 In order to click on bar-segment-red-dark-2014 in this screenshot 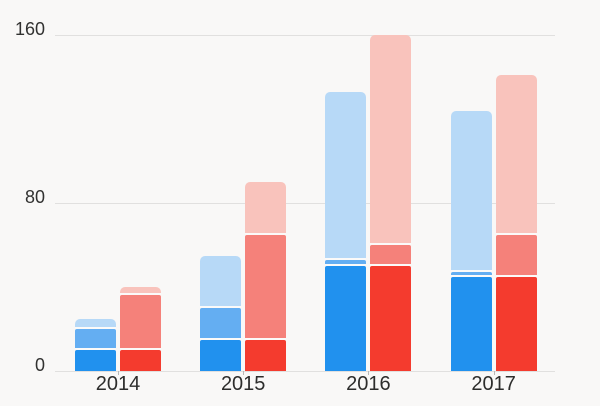, I will do `click(140, 360)`.